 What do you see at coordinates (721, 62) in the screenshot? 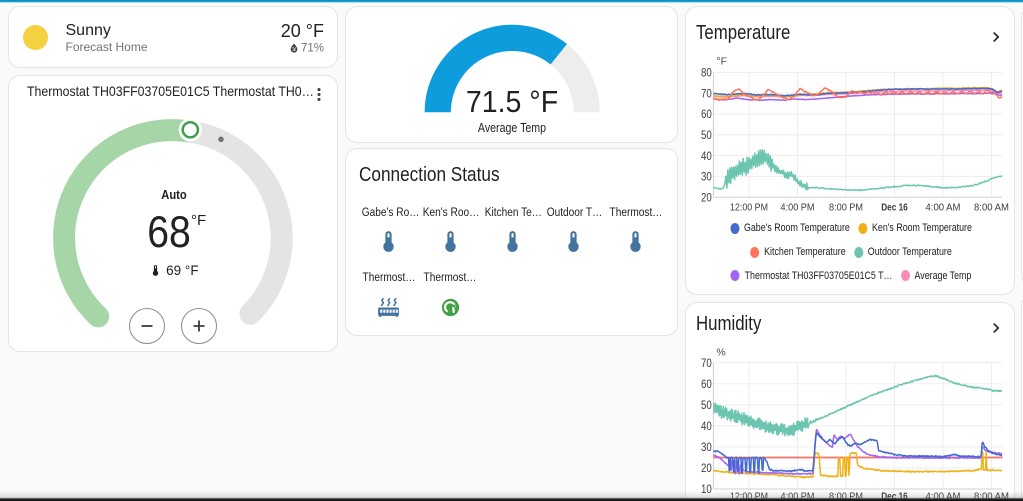
I see `svg-text: °F` at bounding box center [721, 62].